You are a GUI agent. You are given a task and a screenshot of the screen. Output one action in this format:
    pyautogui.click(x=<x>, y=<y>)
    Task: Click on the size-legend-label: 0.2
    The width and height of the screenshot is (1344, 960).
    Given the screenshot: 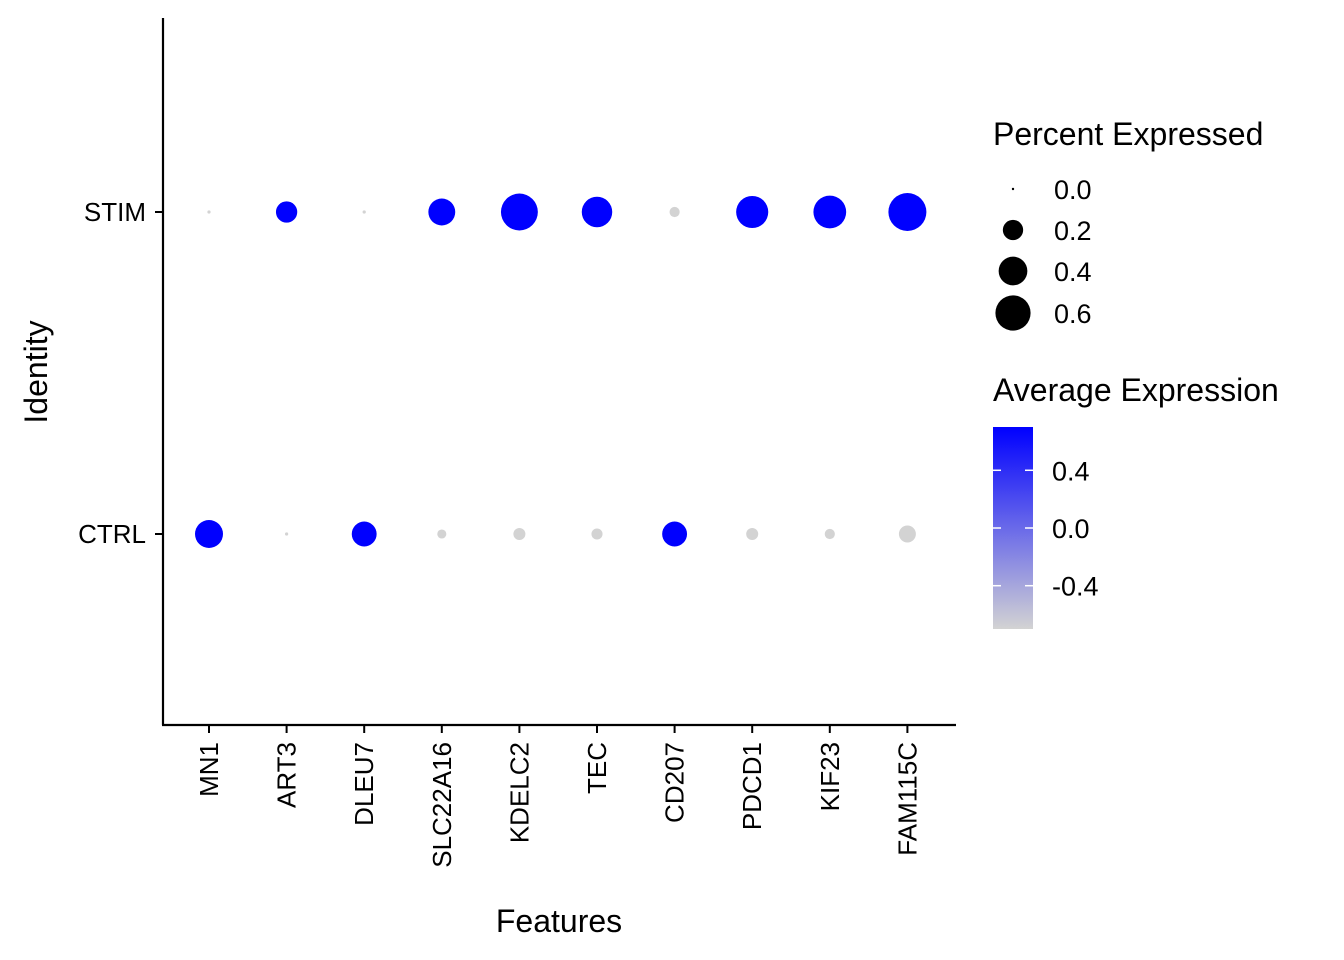 What is the action you would take?
    pyautogui.click(x=1073, y=231)
    